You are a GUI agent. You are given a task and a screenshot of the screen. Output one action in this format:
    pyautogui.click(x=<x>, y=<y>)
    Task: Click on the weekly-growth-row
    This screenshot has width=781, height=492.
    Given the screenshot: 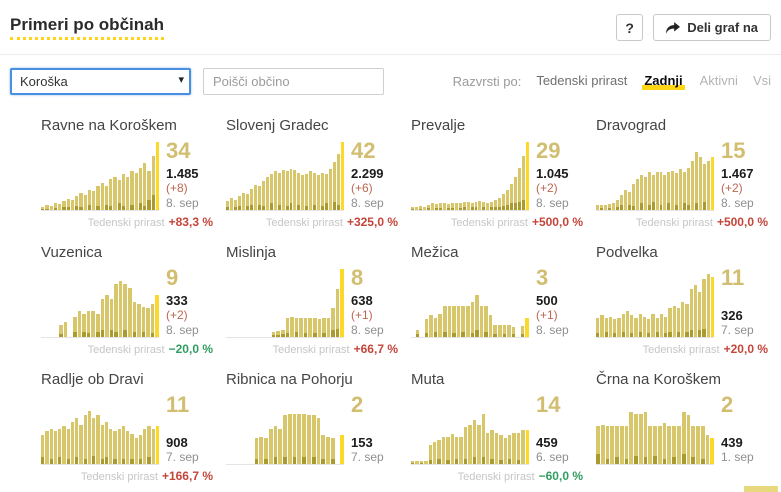 What is the action you would take?
    pyautogui.click(x=682, y=476)
    